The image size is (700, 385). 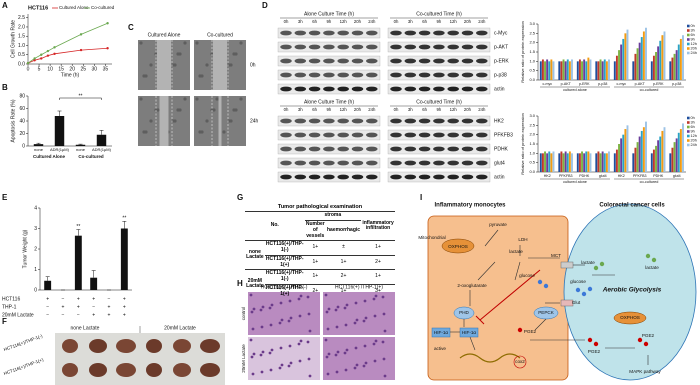 What do you see at coordinates (343, 230) in the screenshot?
I see `table-cell: haemorrhagic` at bounding box center [343, 230].